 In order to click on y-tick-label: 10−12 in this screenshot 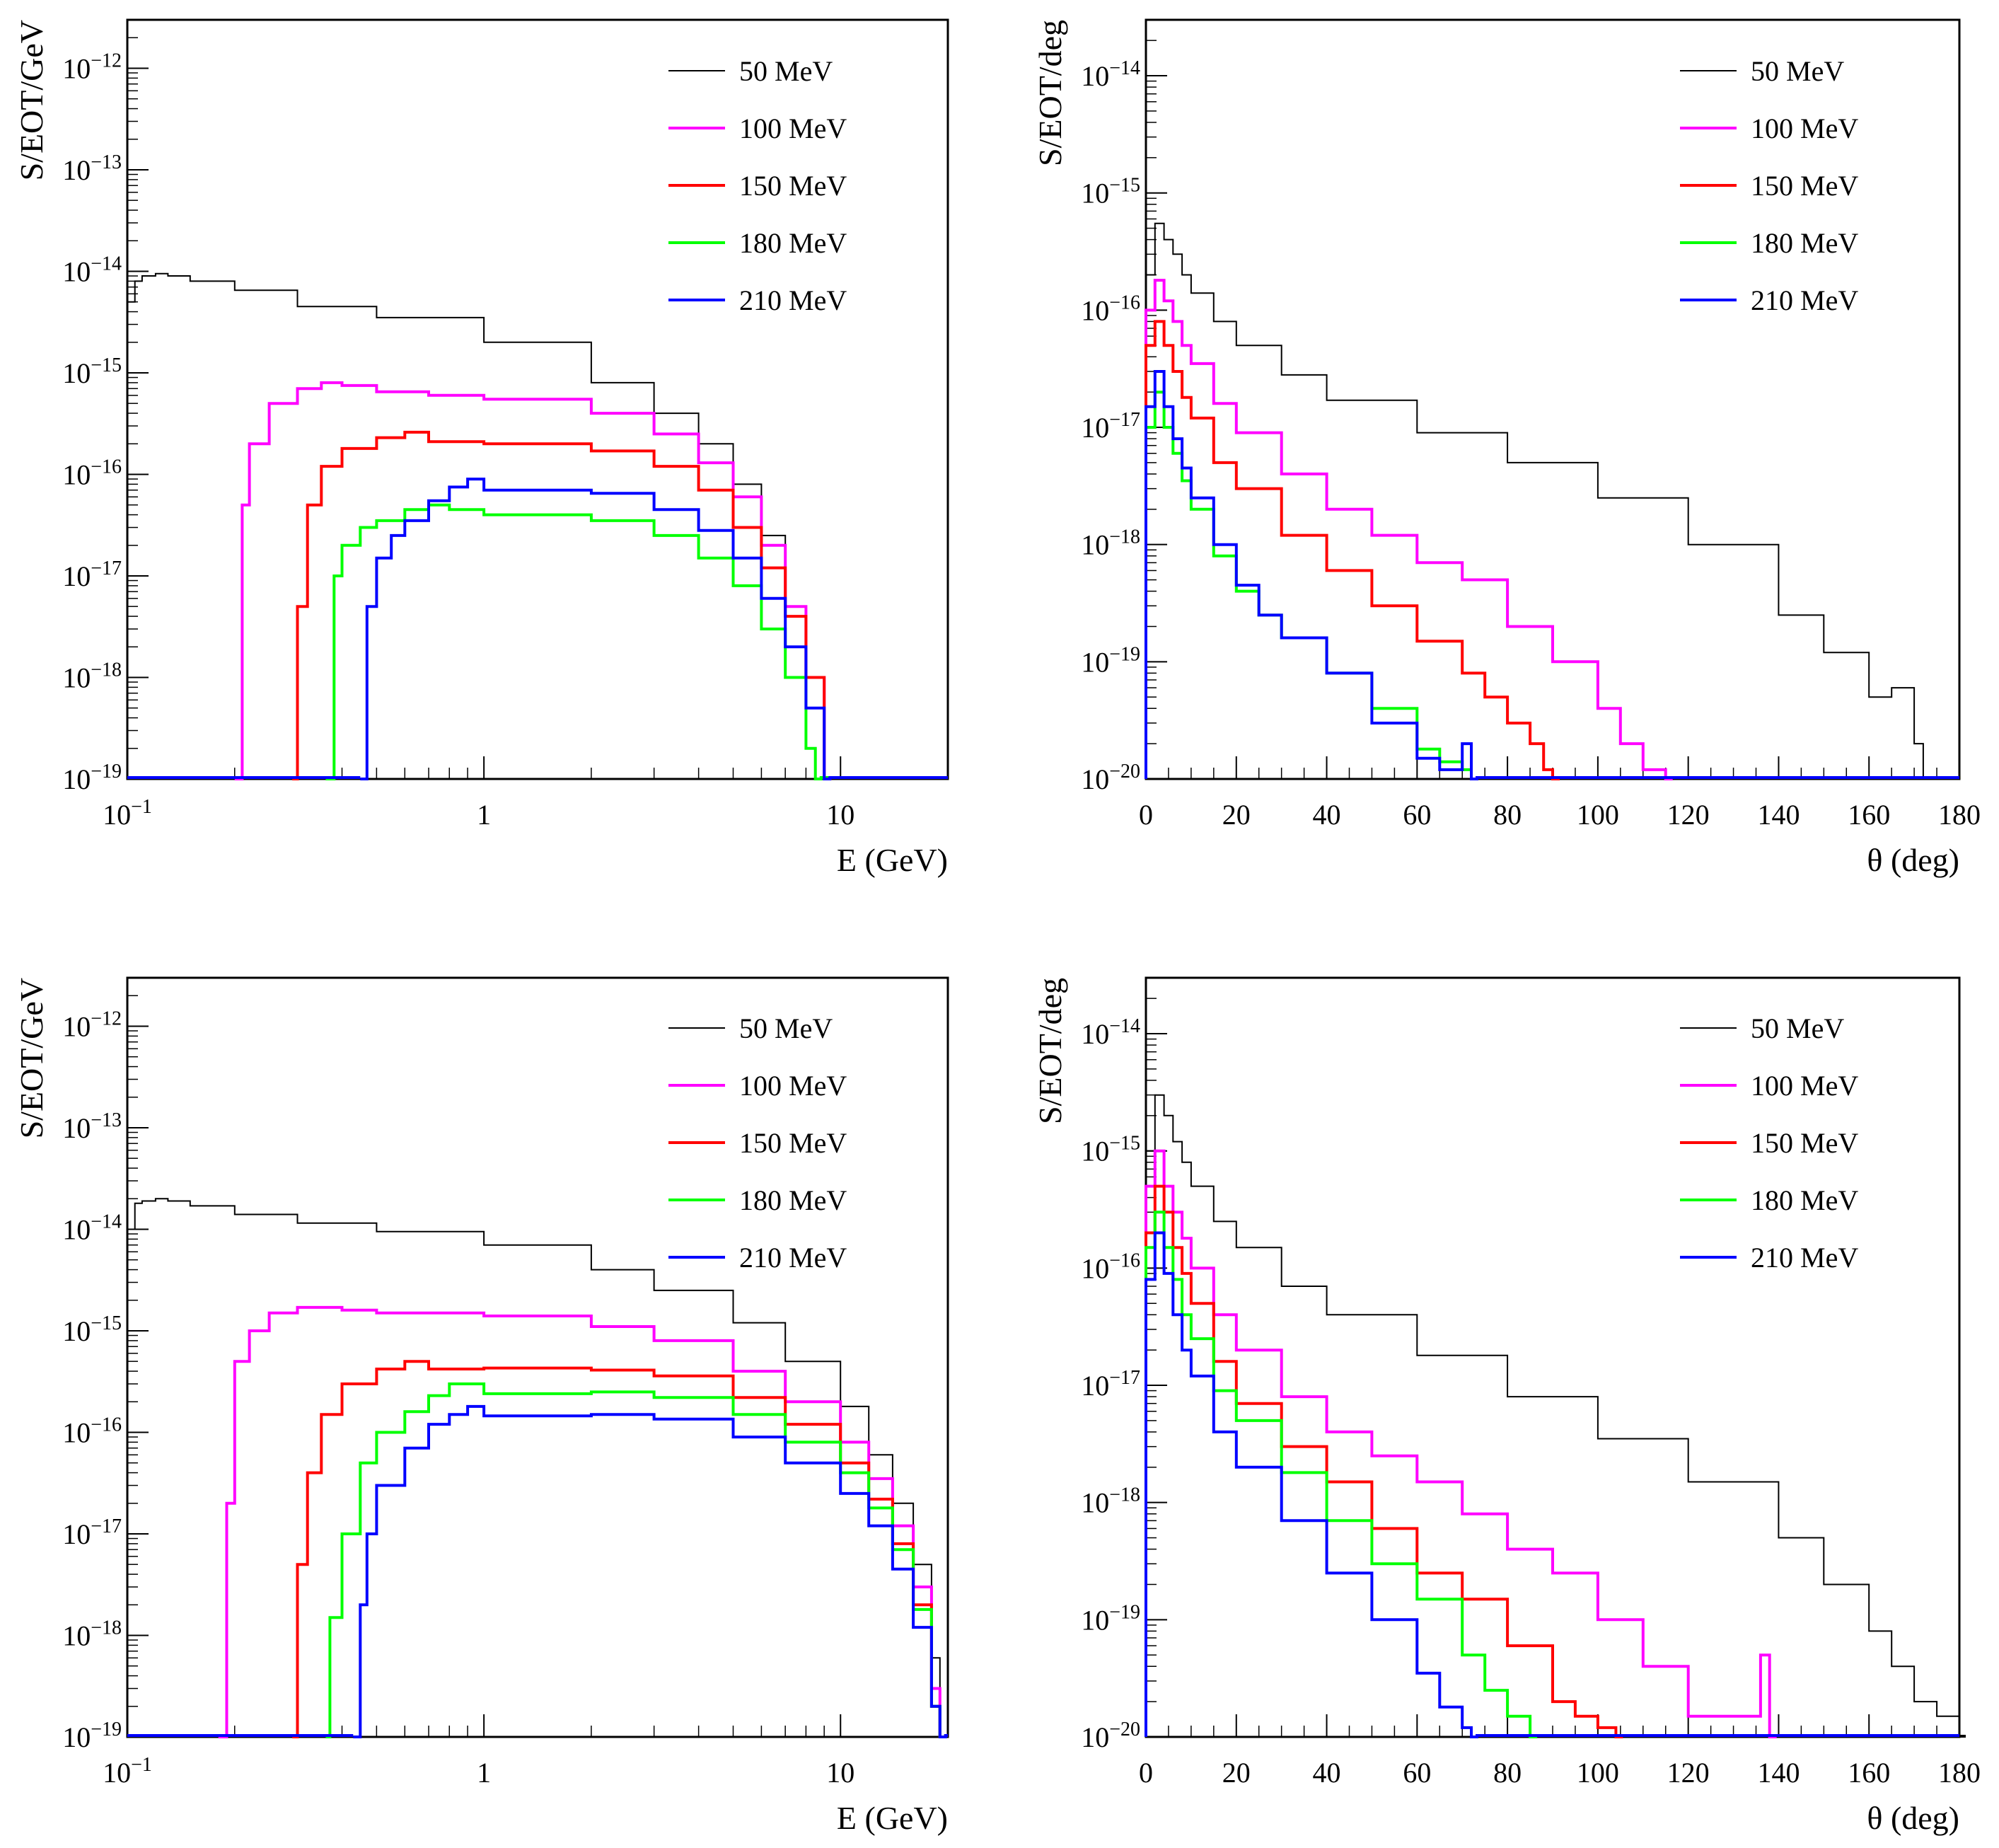, I will do `click(92, 1024)`.